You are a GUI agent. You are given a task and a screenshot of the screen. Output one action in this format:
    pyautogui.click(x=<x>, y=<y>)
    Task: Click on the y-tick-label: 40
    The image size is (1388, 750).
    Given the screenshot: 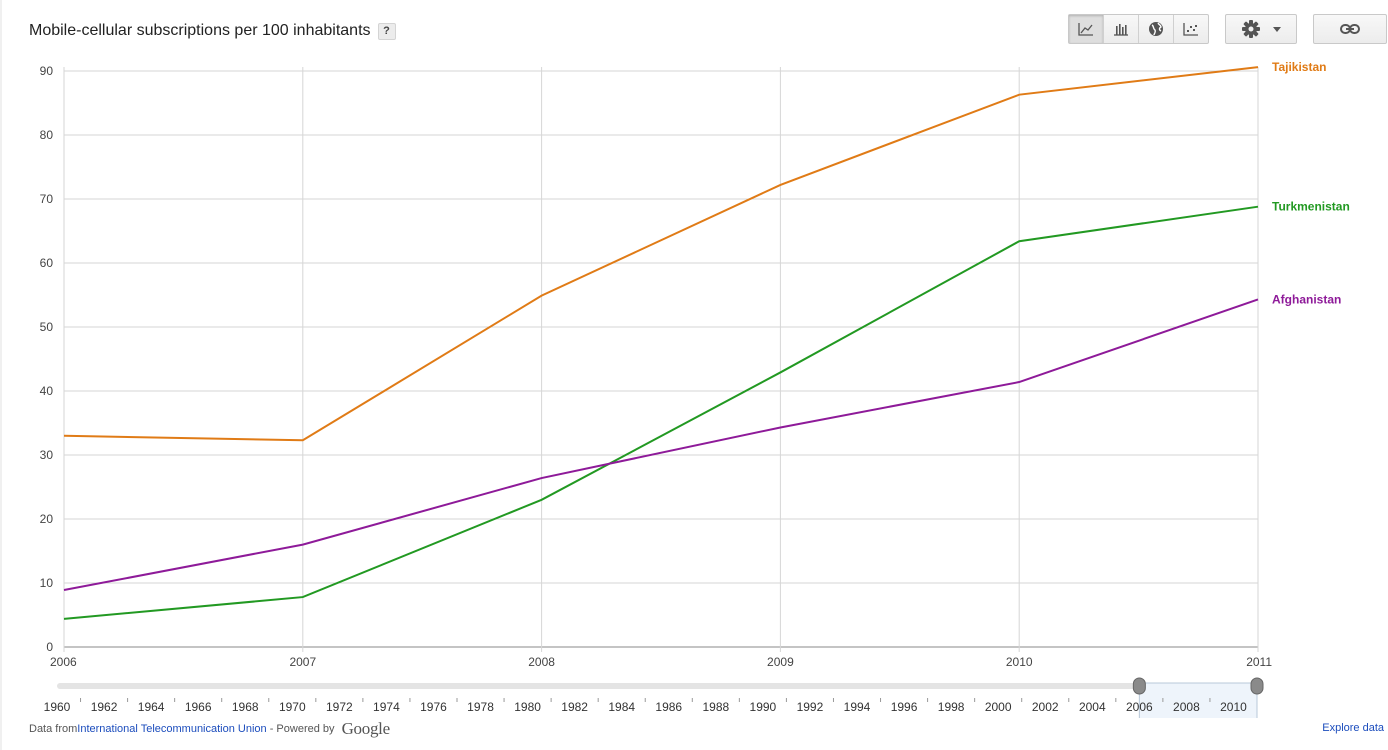 What is the action you would take?
    pyautogui.click(x=47, y=391)
    